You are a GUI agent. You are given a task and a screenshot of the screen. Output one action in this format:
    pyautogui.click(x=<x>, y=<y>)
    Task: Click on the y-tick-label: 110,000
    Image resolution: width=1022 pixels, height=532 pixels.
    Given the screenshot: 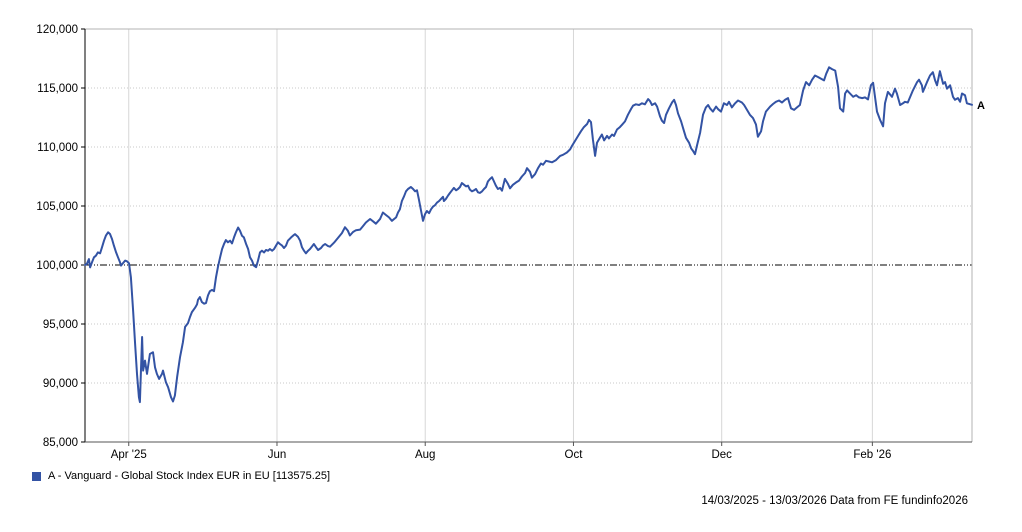 What is the action you would take?
    pyautogui.click(x=57, y=148)
    